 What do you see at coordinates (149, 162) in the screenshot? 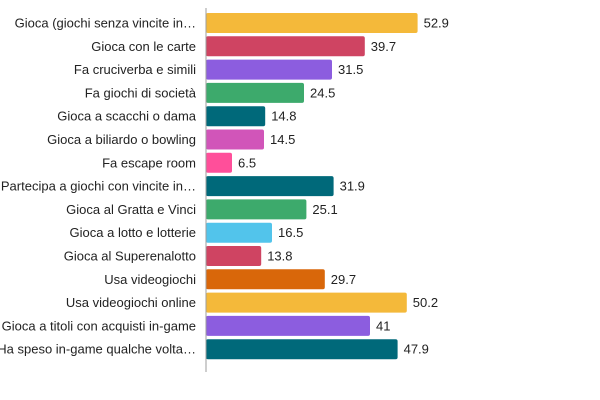
I see `category-label: Fa escape room` at bounding box center [149, 162].